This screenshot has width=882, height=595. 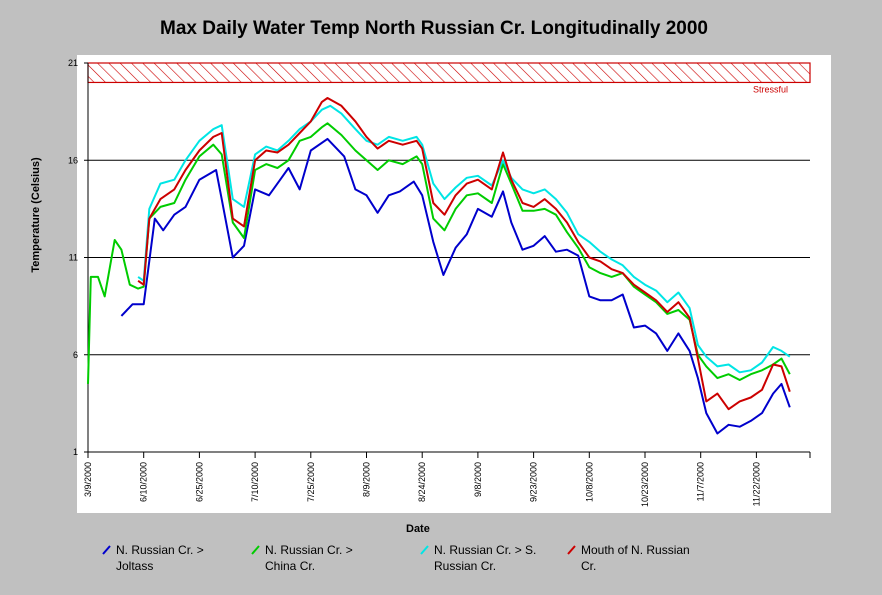 What do you see at coordinates (309, 558) in the screenshot?
I see `legend-label-1: N. Russian Cr. > China Cr.` at bounding box center [309, 558].